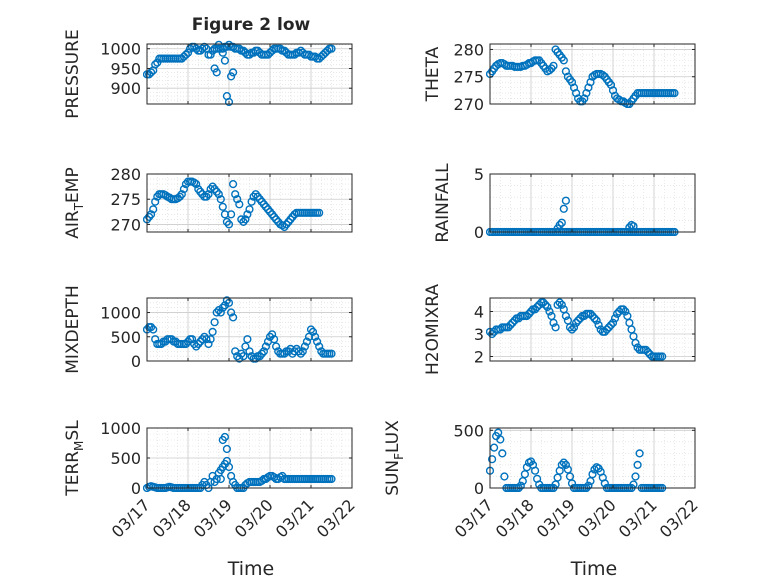 The height and width of the screenshot is (588, 778). I want to click on y-tick-label: 4, so click(479, 312).